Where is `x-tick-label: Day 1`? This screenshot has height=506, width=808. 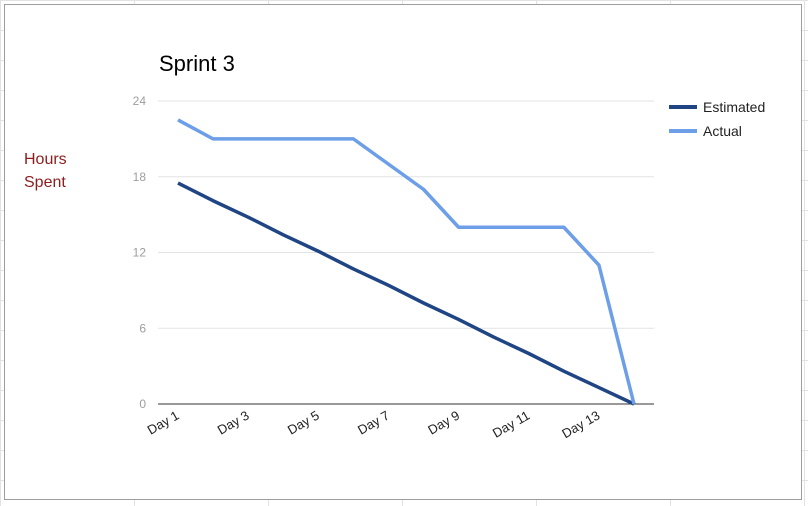 x-tick-label: Day 1 is located at coordinates (163, 423).